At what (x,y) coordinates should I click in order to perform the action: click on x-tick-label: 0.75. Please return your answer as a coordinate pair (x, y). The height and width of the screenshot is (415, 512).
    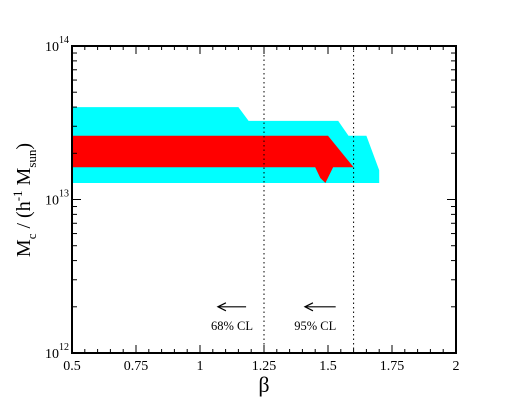
    Looking at the image, I should click on (136, 366).